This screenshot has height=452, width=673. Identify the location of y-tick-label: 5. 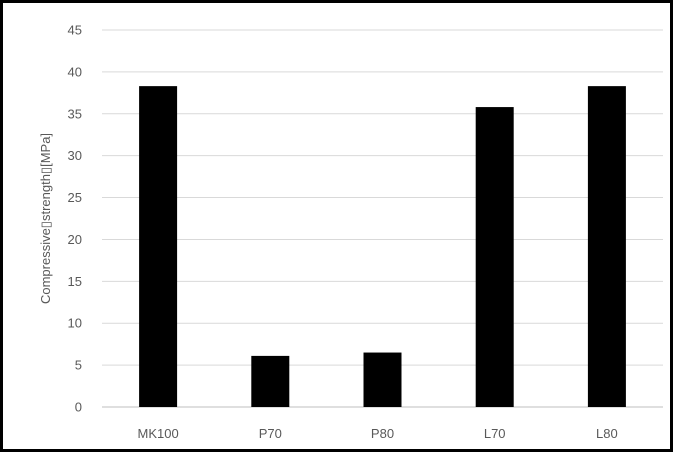
(78, 365).